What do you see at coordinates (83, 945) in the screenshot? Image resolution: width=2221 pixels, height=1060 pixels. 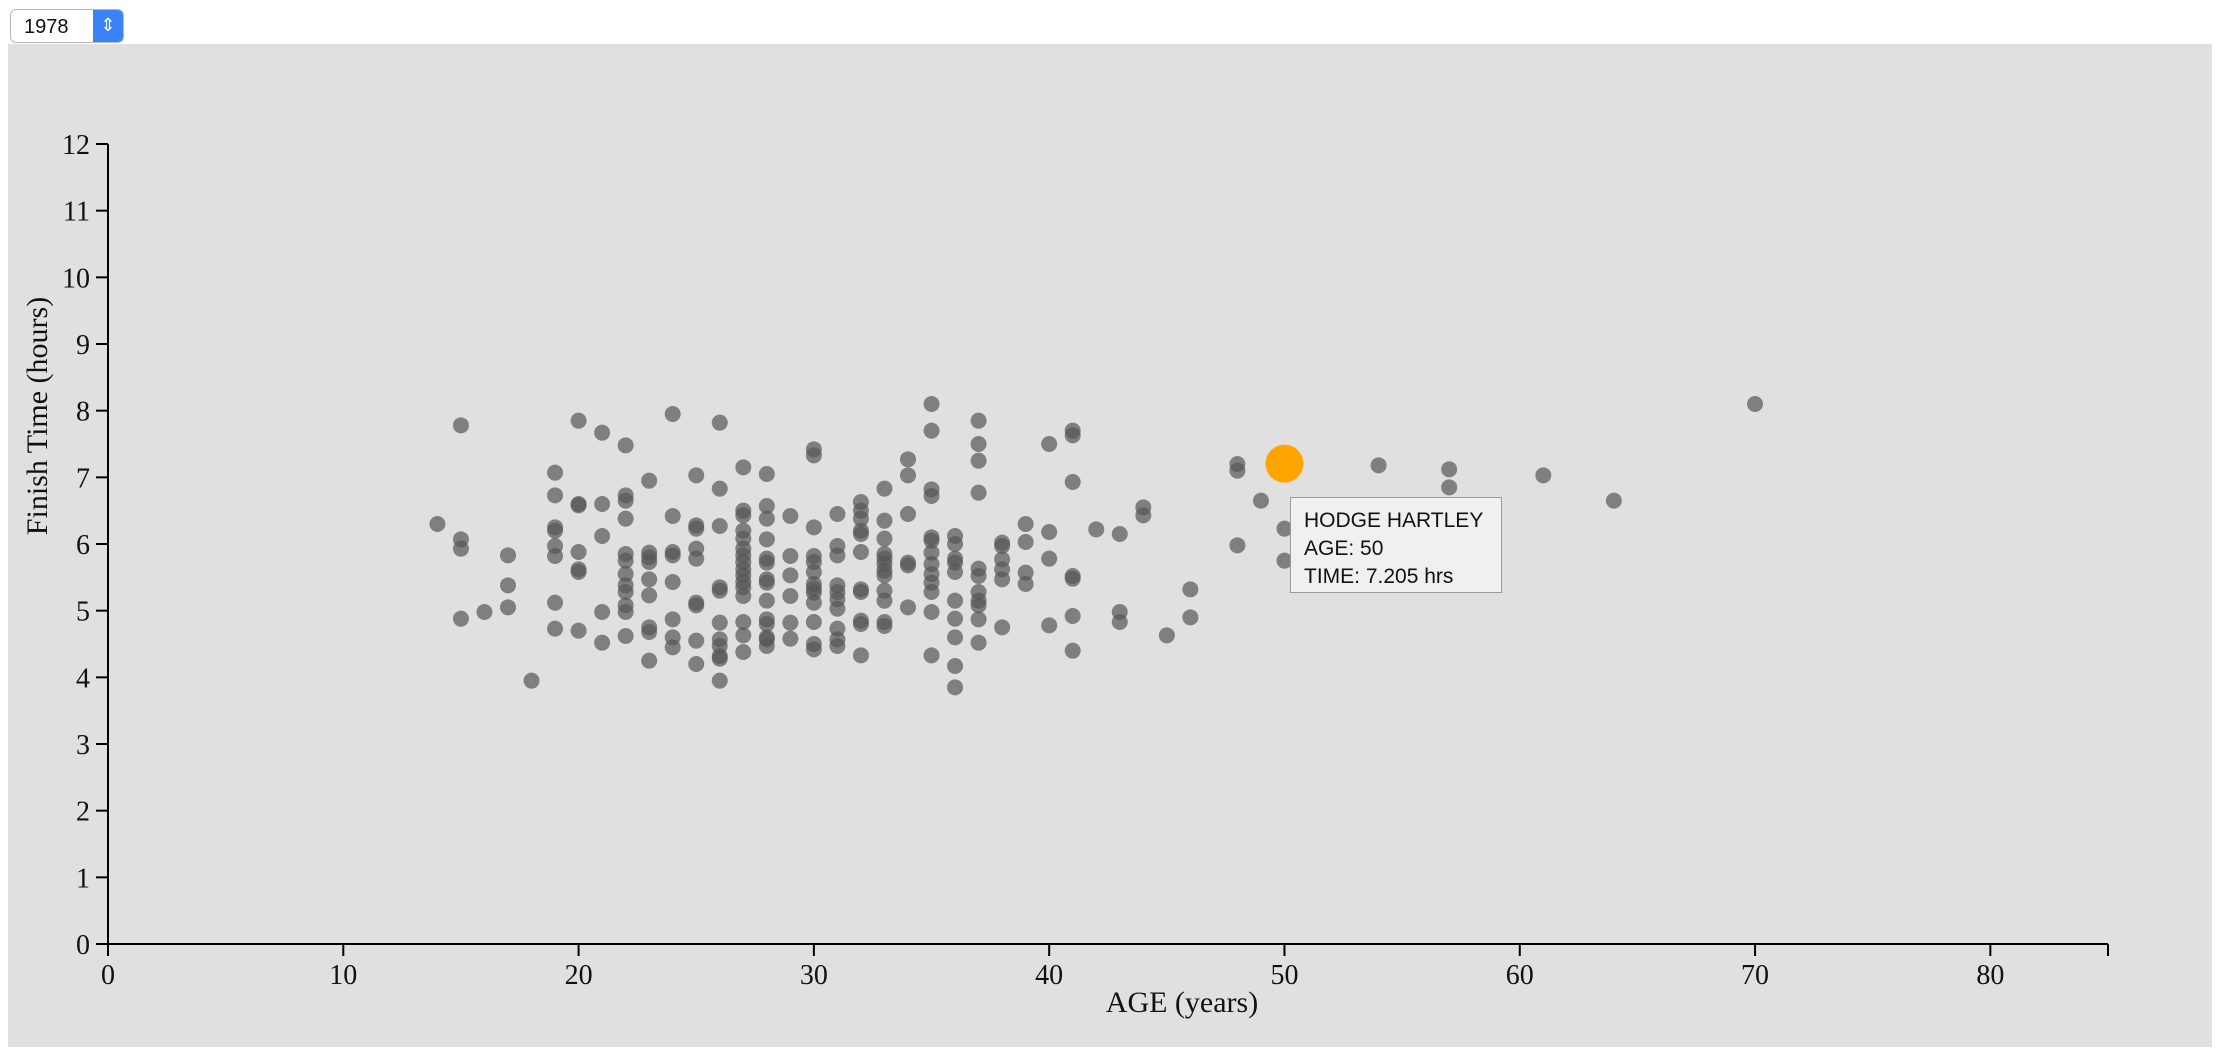 I see `y-tick-label: 0` at bounding box center [83, 945].